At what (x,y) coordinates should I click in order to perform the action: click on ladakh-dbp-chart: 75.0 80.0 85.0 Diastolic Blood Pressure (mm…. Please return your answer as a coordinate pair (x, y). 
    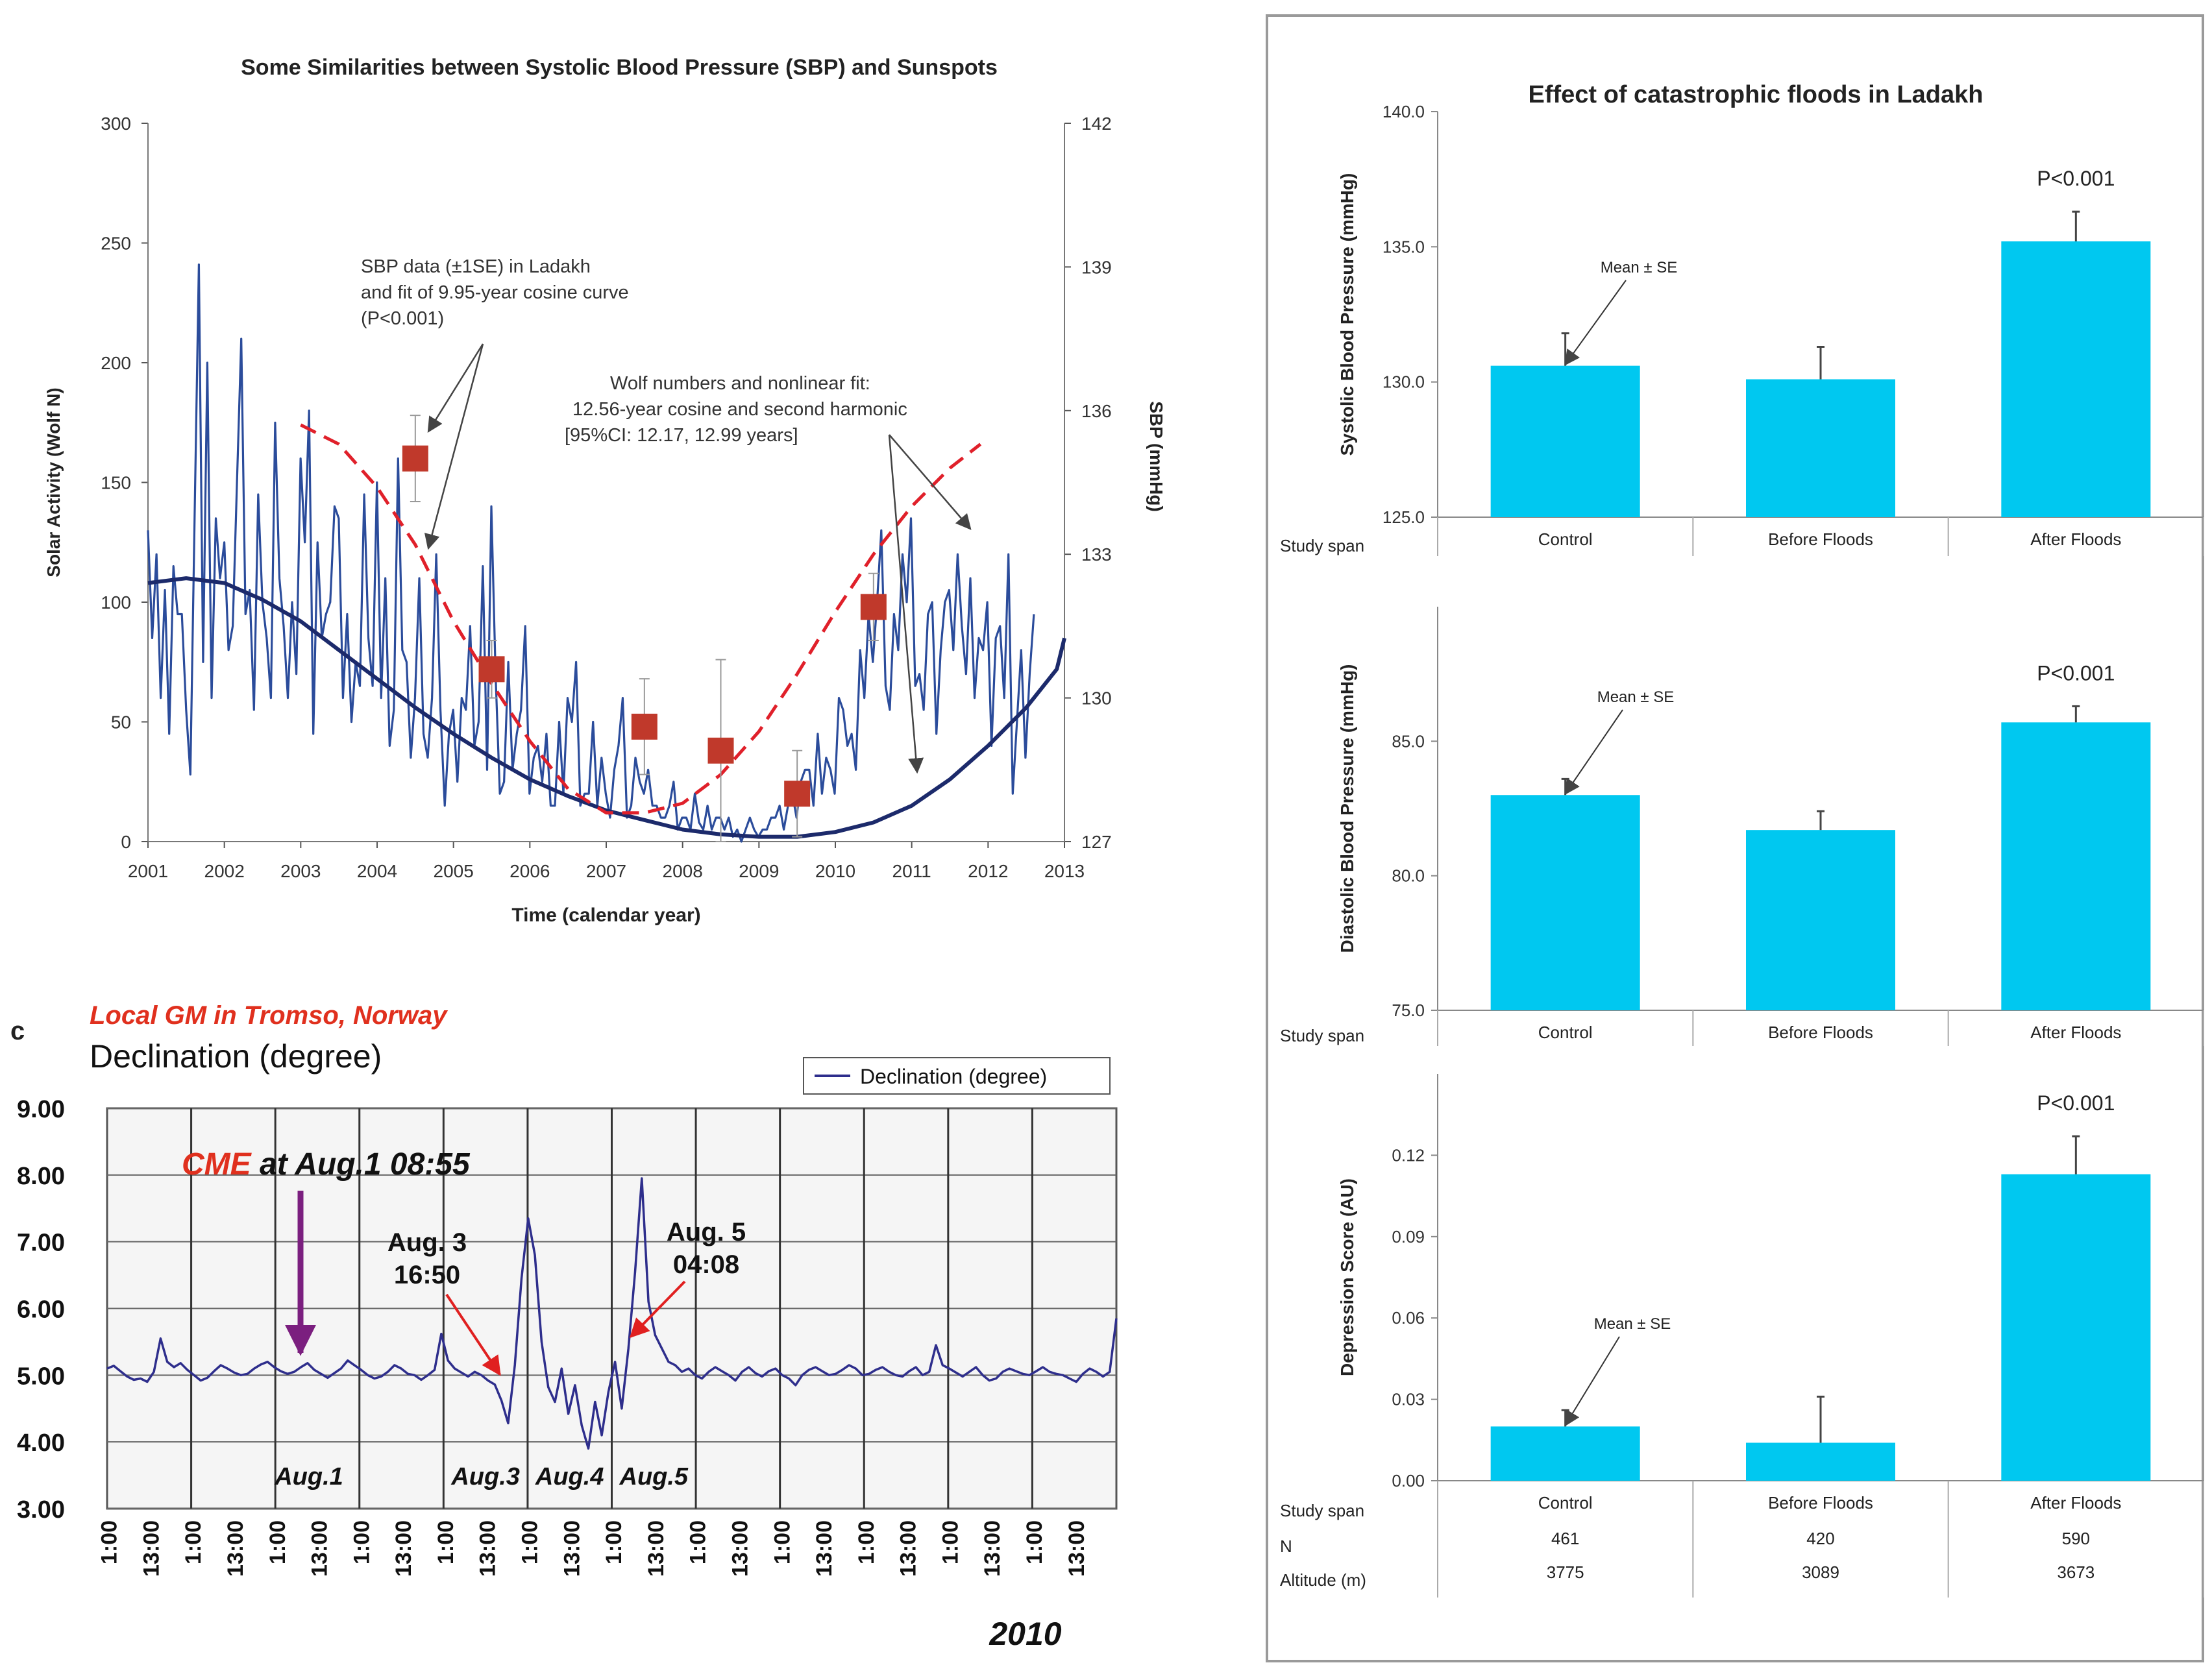
    Looking at the image, I should click on (1742, 826).